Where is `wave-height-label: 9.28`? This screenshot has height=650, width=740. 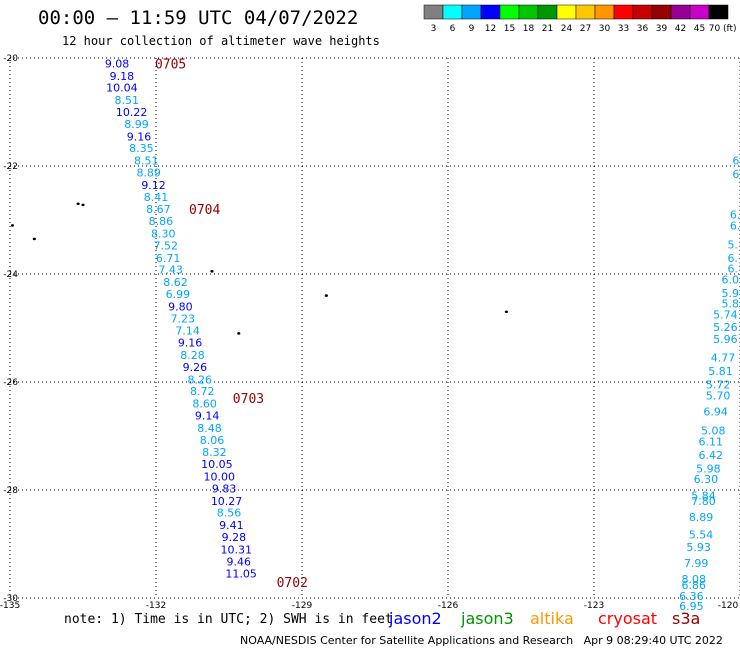 wave-height-label: 9.28 is located at coordinates (234, 537).